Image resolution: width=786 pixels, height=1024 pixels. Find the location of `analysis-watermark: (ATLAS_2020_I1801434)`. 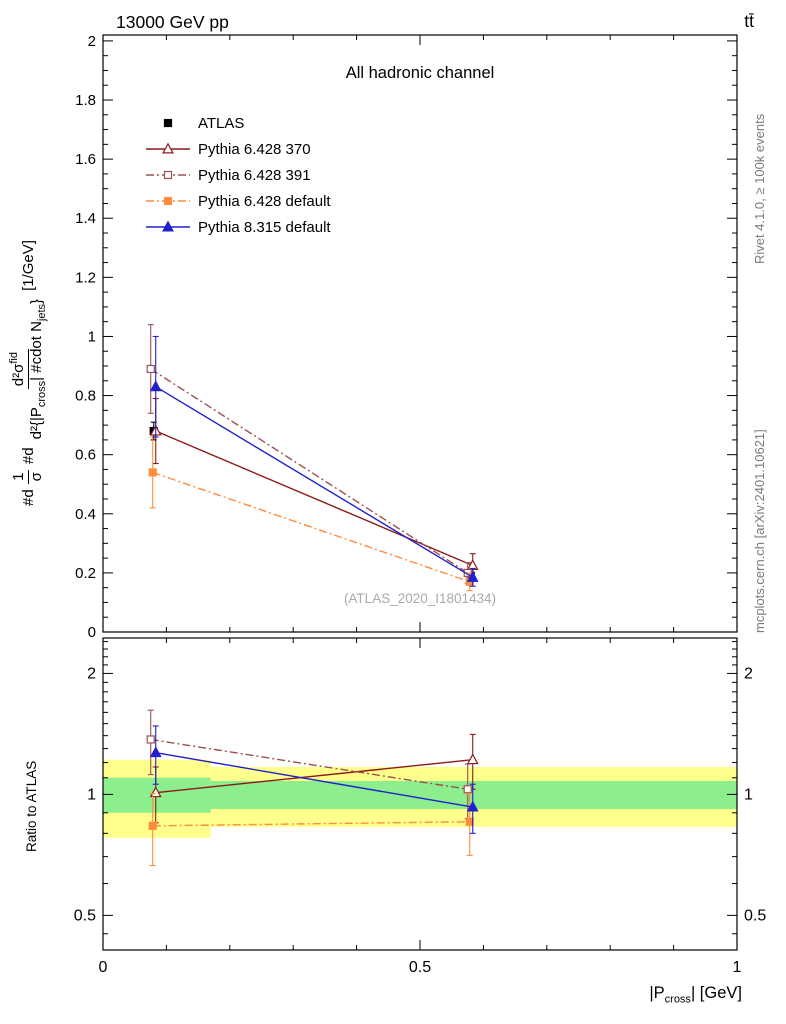

analysis-watermark: (ATLAS_2020_I1801434) is located at coordinates (420, 598).